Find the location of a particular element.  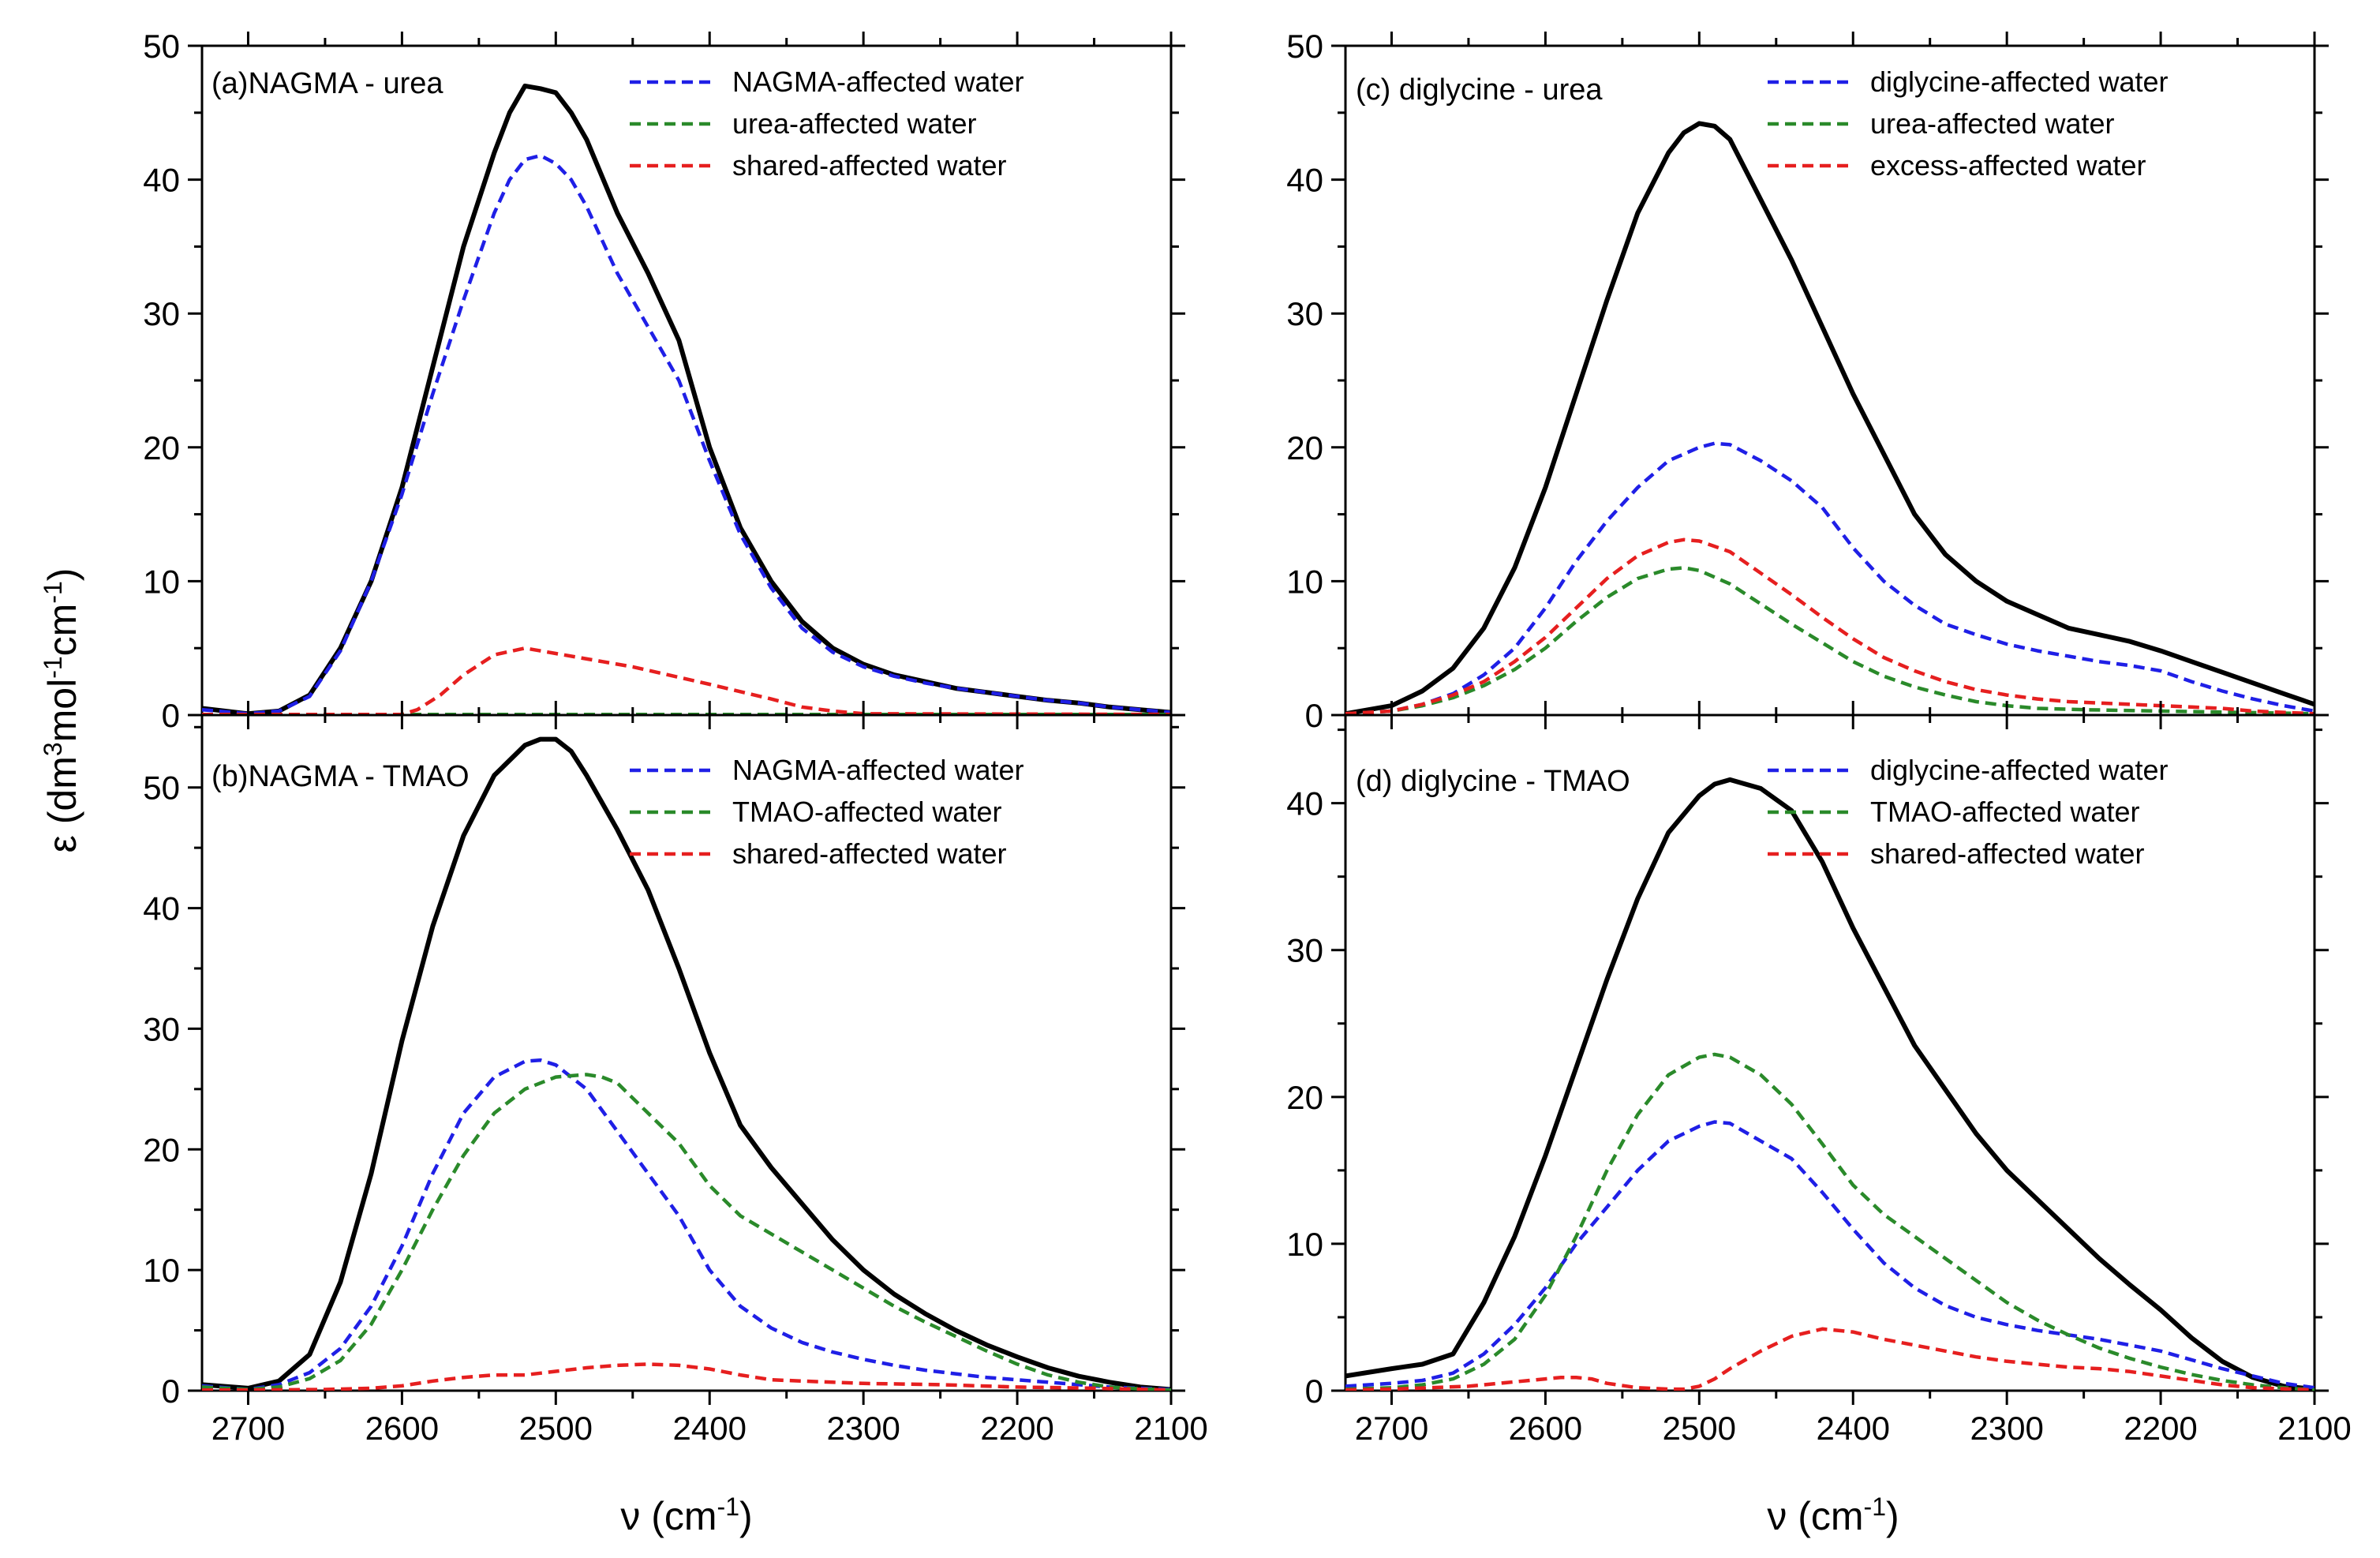

y-title-part: mol is located at coordinates (62, 711).